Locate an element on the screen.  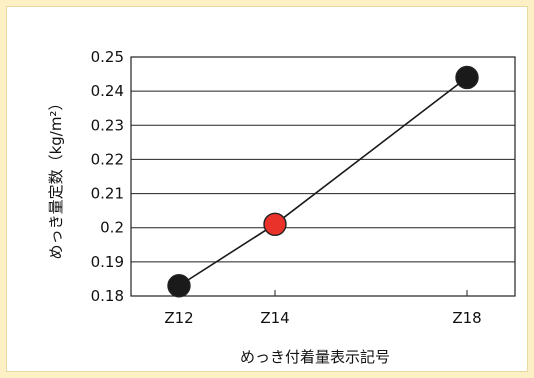
data-point-z14 is located at coordinates (275, 224).